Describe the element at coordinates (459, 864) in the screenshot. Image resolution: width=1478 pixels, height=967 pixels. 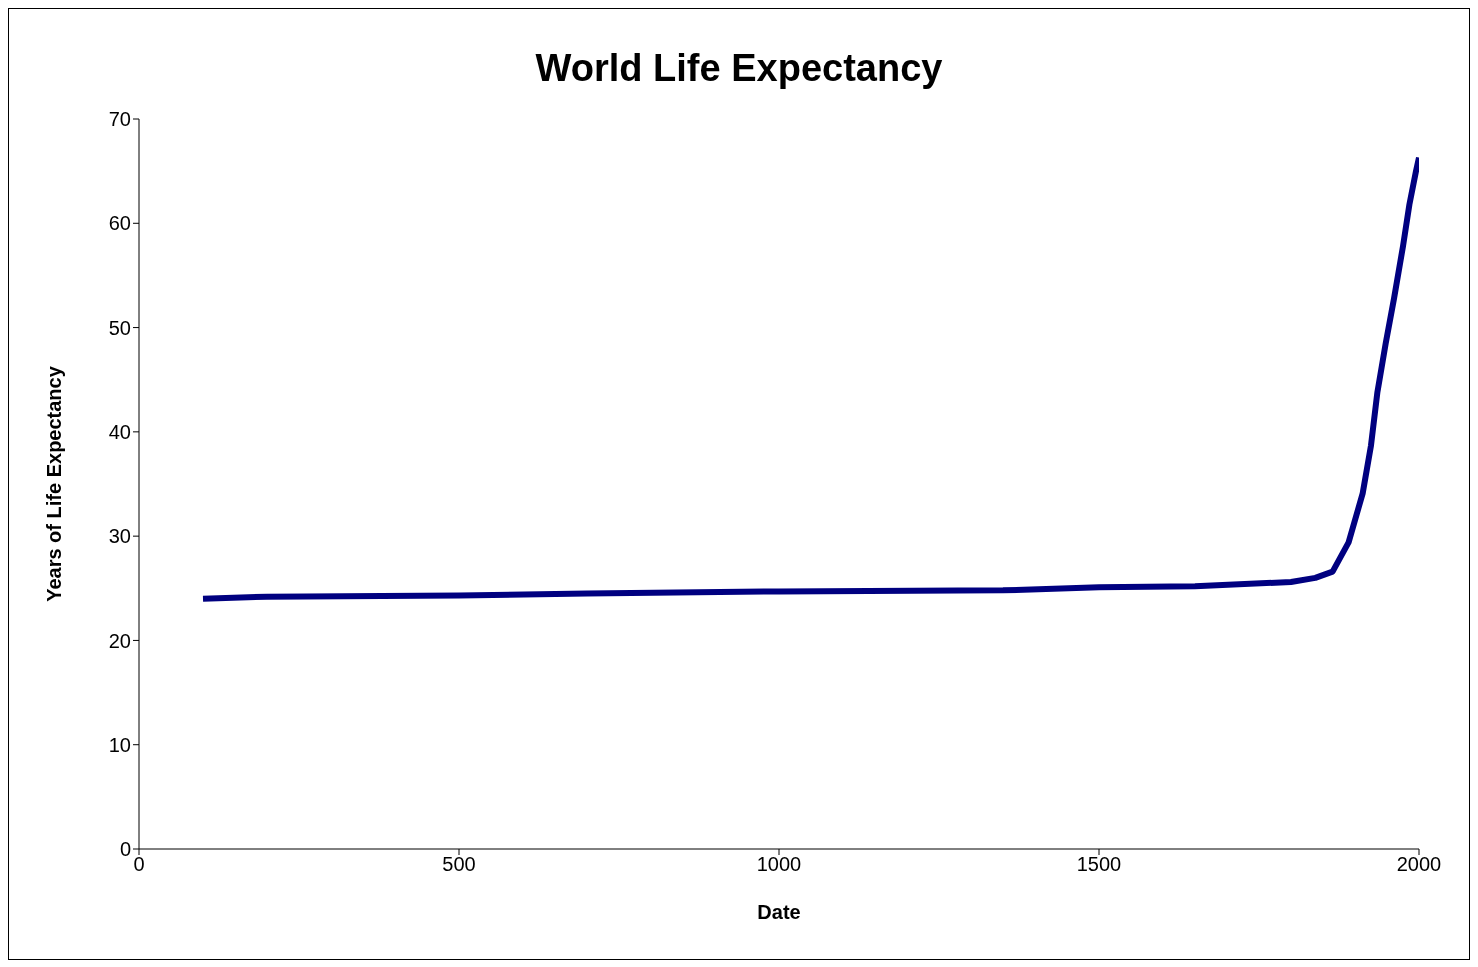
I see `x-tick-label: 500` at that location.